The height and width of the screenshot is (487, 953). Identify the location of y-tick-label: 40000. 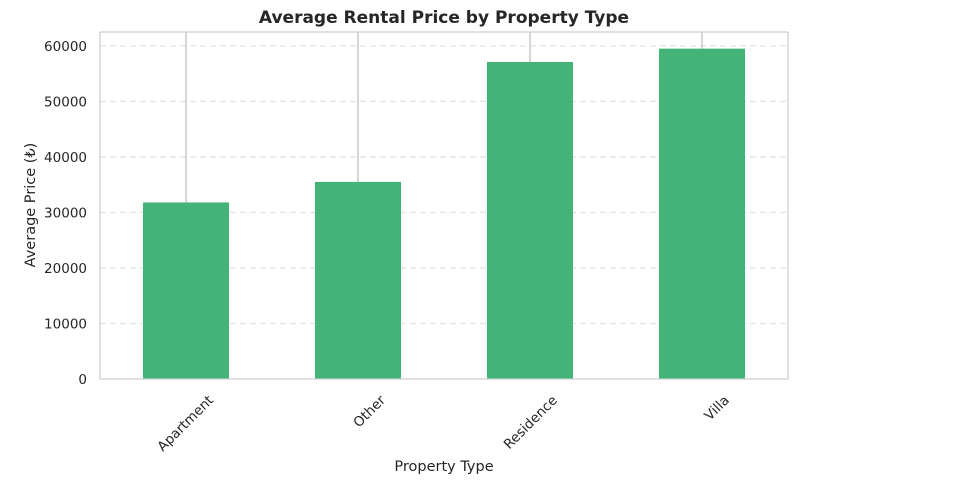
(65, 158).